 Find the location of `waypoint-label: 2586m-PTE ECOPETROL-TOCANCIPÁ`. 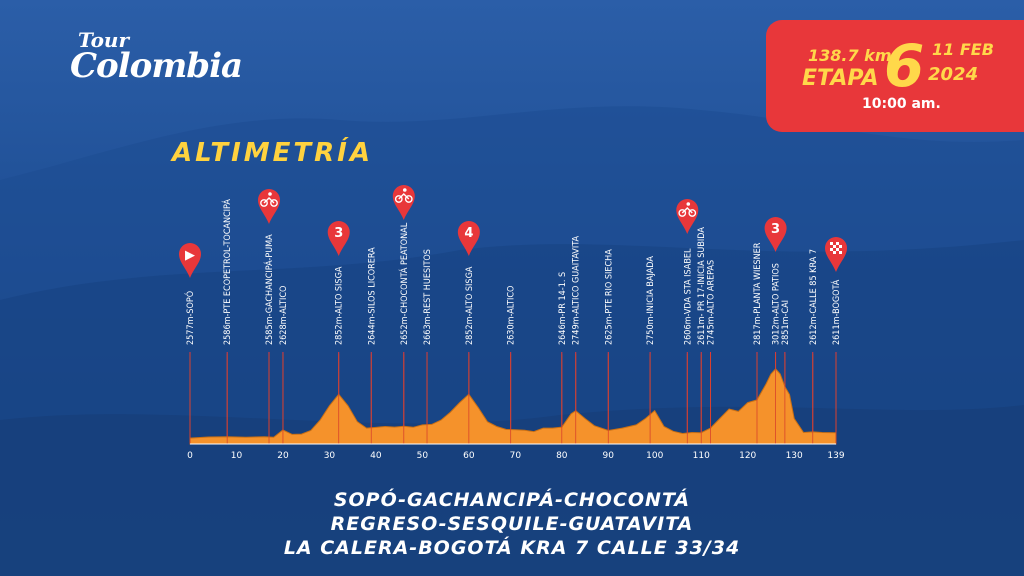

waypoint-label: 2586m-PTE ECOPETROL-TOCANCIPÁ is located at coordinates (227, 272).